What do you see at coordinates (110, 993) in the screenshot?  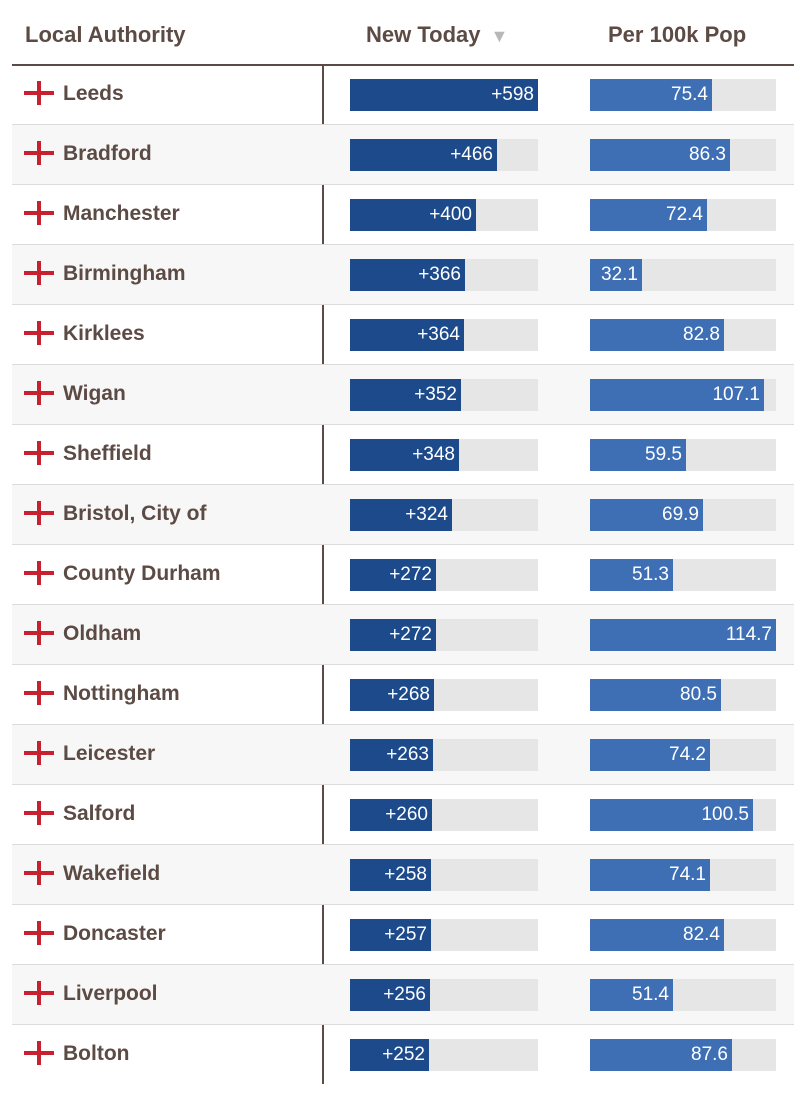 I see `local-authority-name: Liverpool` at bounding box center [110, 993].